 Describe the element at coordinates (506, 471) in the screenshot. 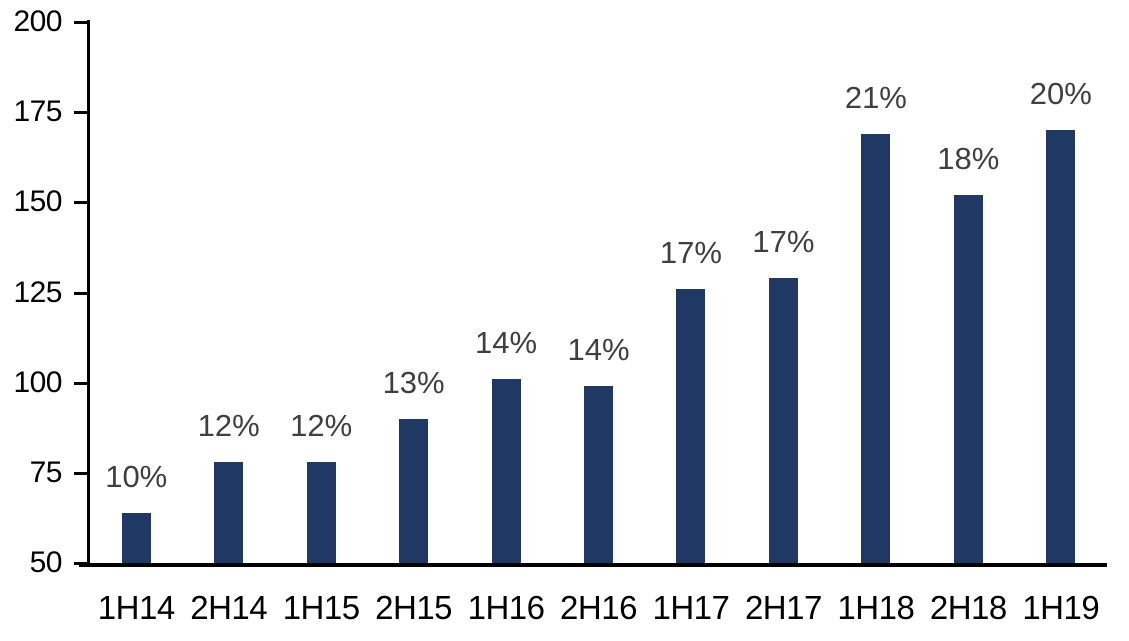

I see `bar-1H16` at that location.